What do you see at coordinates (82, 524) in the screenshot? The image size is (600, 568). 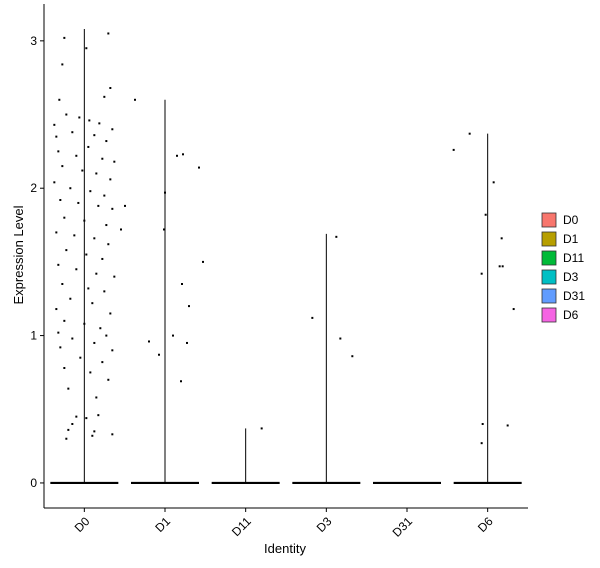 I see `x-tick-label: D0` at bounding box center [82, 524].